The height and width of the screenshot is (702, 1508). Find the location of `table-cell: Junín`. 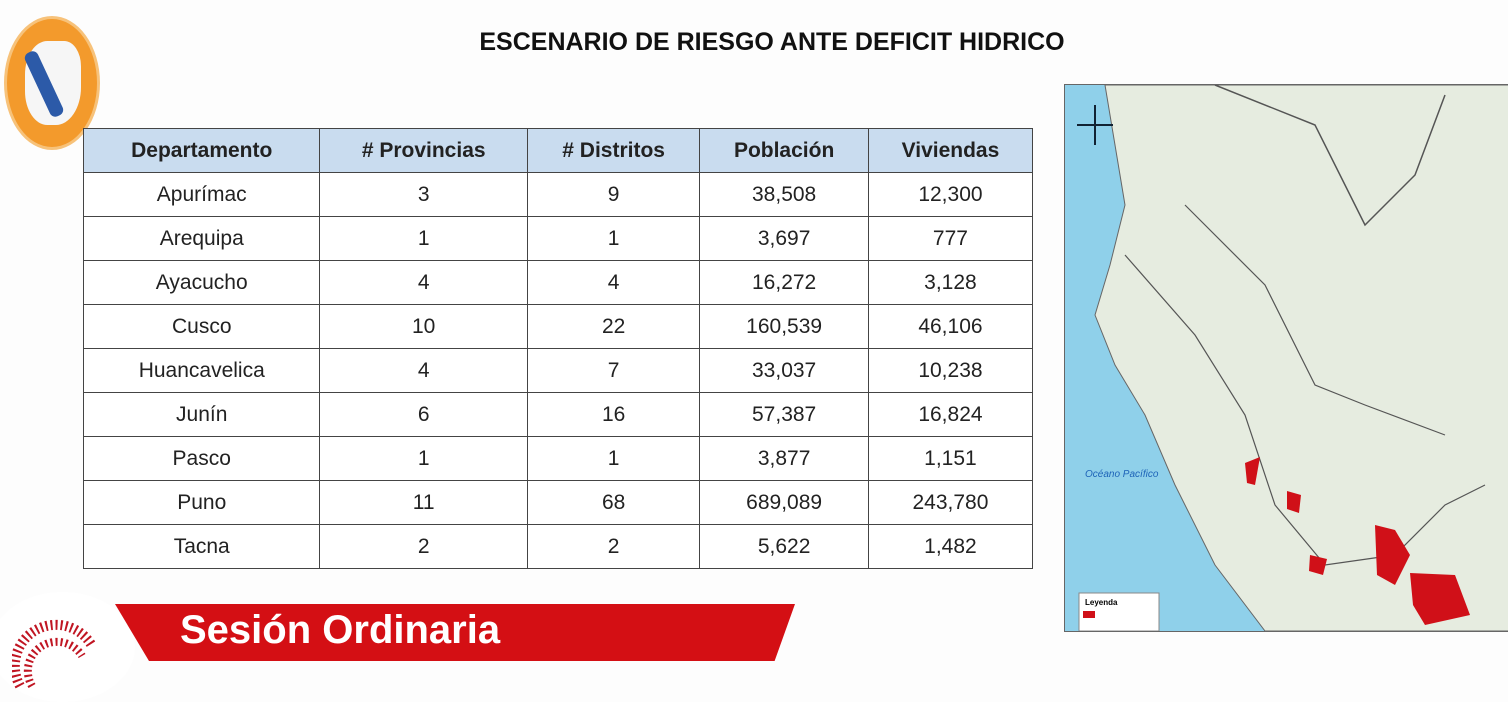

table-cell: Junín is located at coordinates (201, 414).